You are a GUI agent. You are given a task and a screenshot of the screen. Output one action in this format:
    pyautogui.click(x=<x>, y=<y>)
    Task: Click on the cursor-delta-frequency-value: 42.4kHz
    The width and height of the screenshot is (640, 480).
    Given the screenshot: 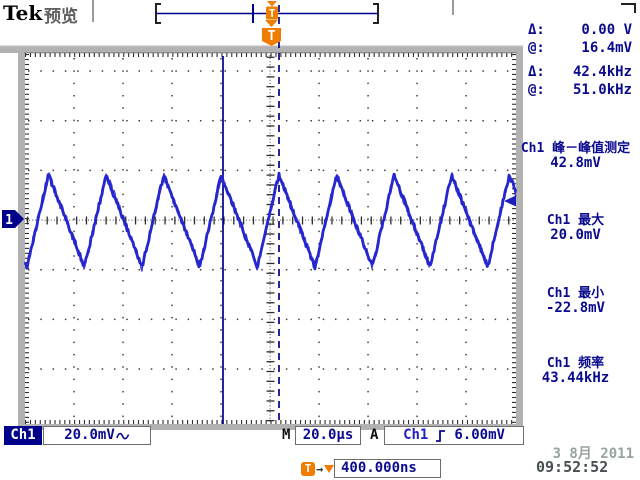 What is the action you would take?
    pyautogui.click(x=602, y=72)
    